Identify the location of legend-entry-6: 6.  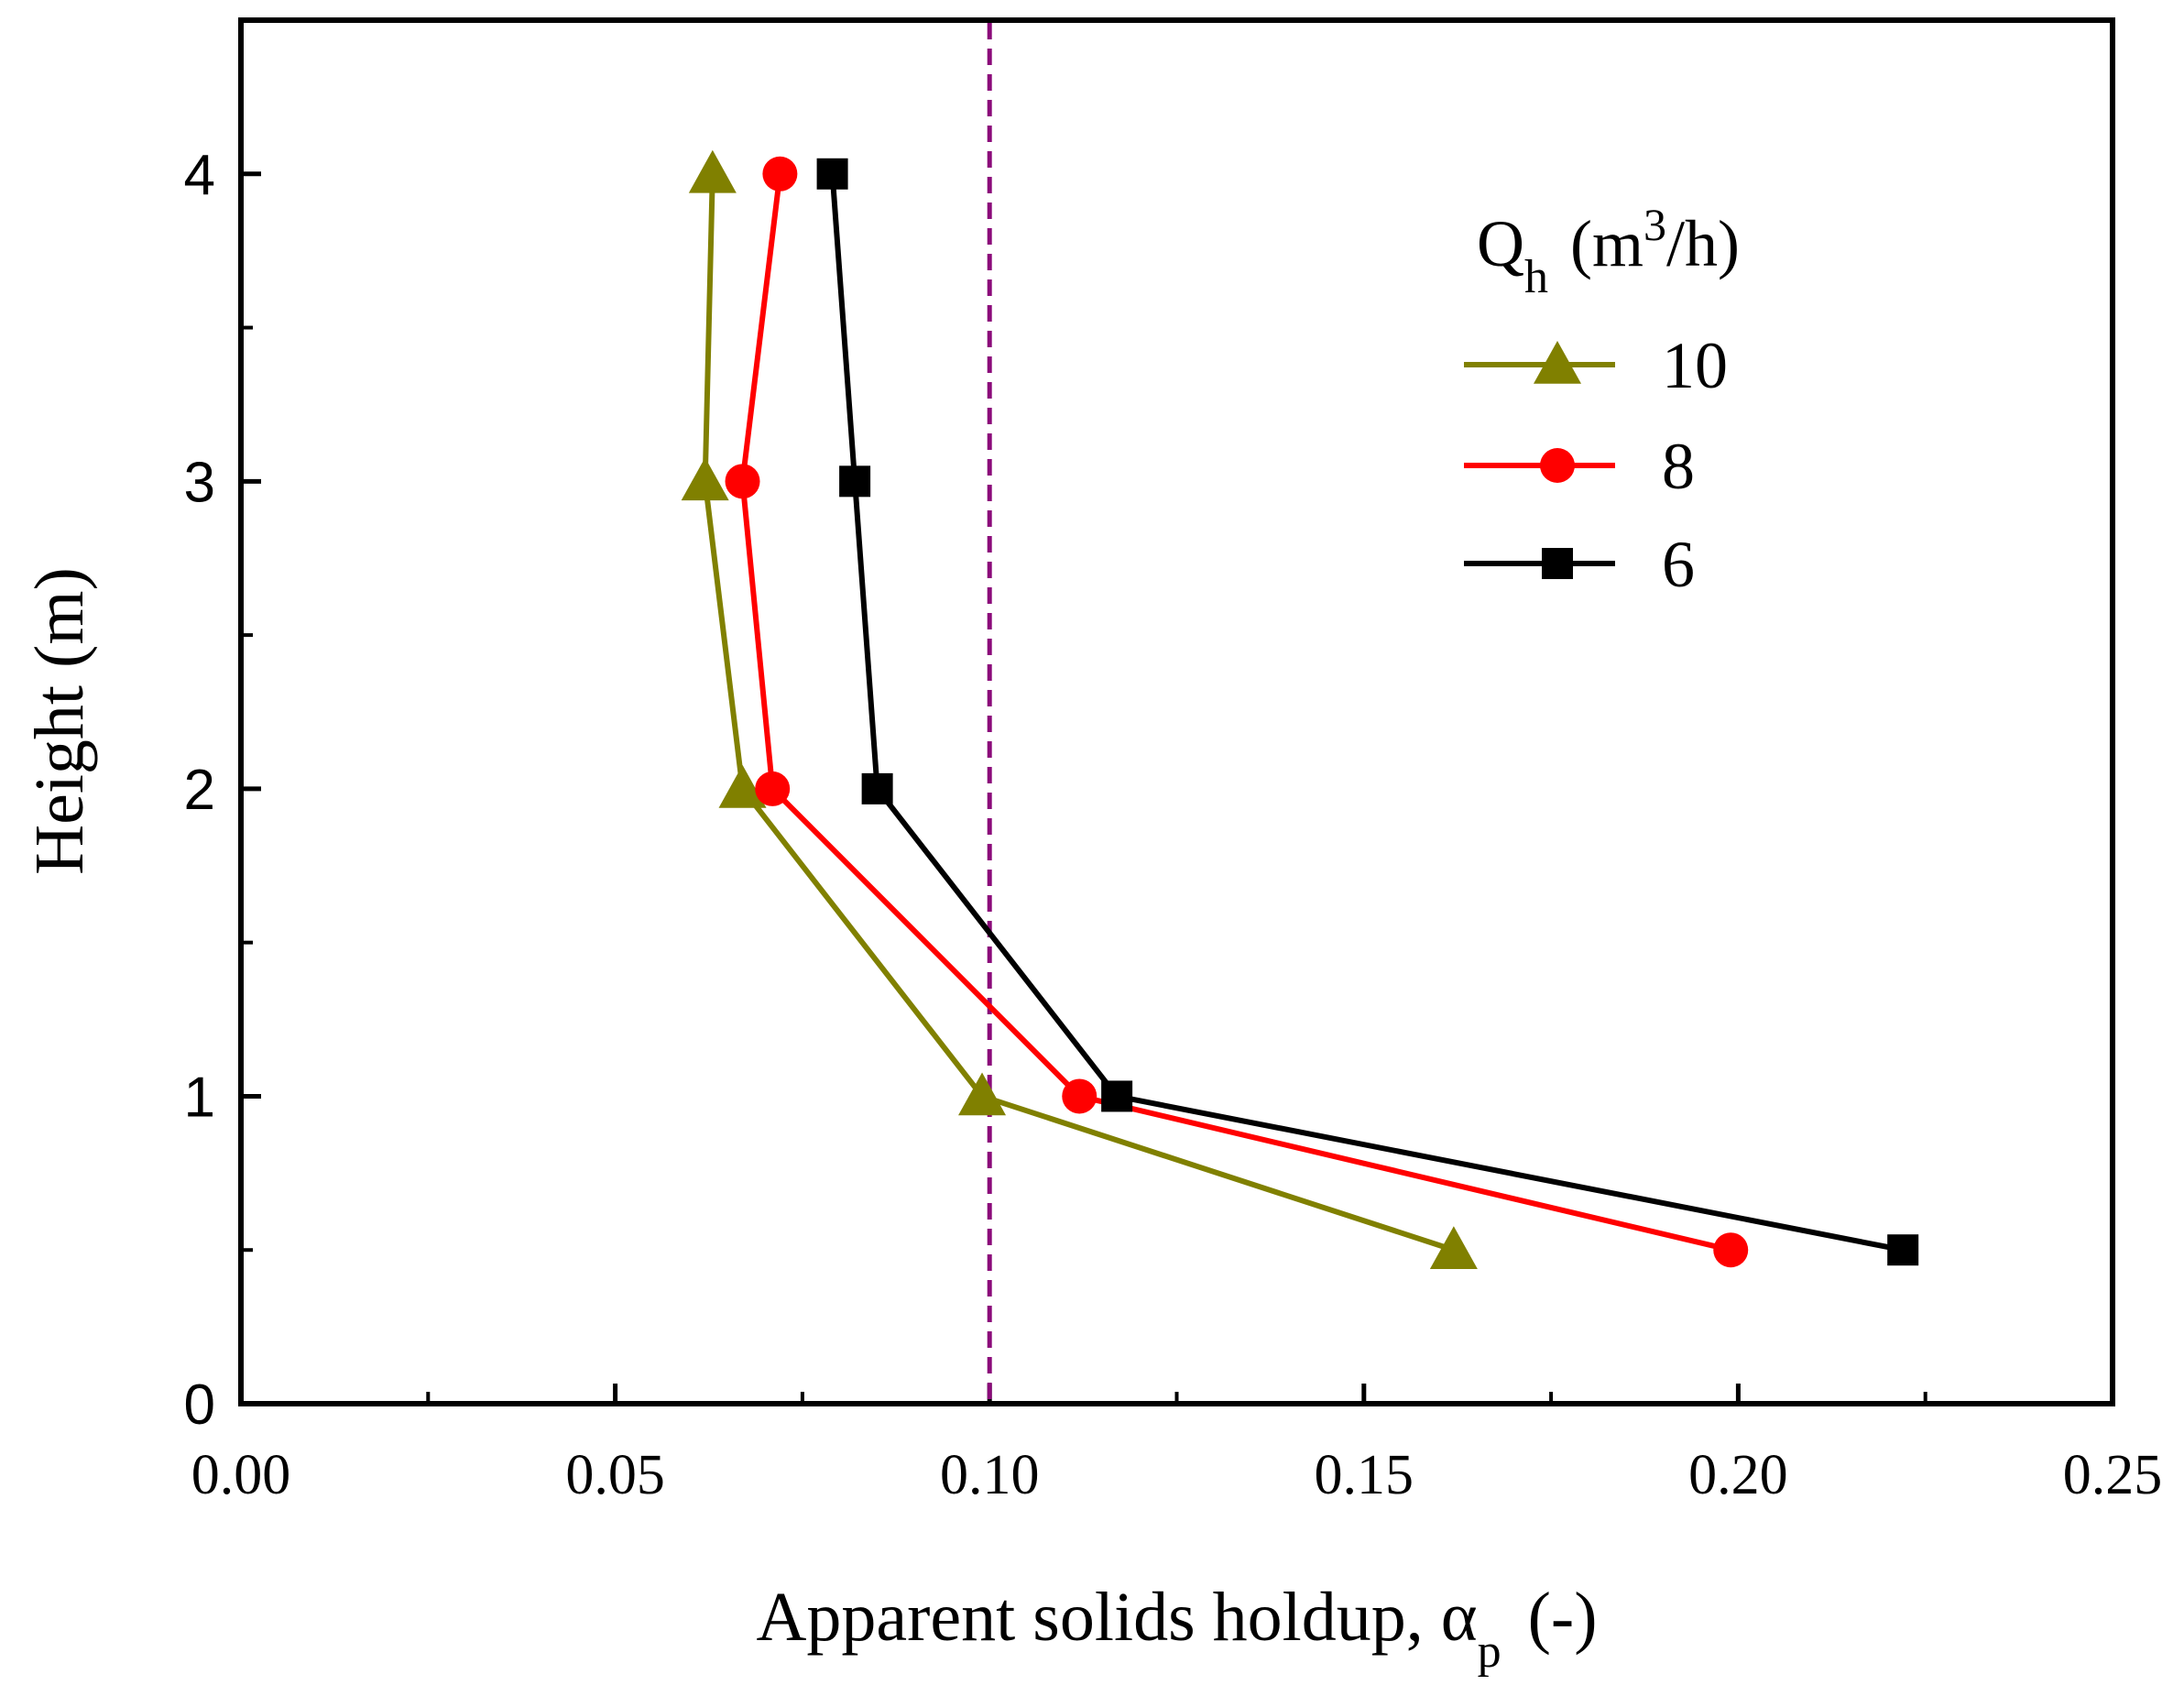
(1579, 564).